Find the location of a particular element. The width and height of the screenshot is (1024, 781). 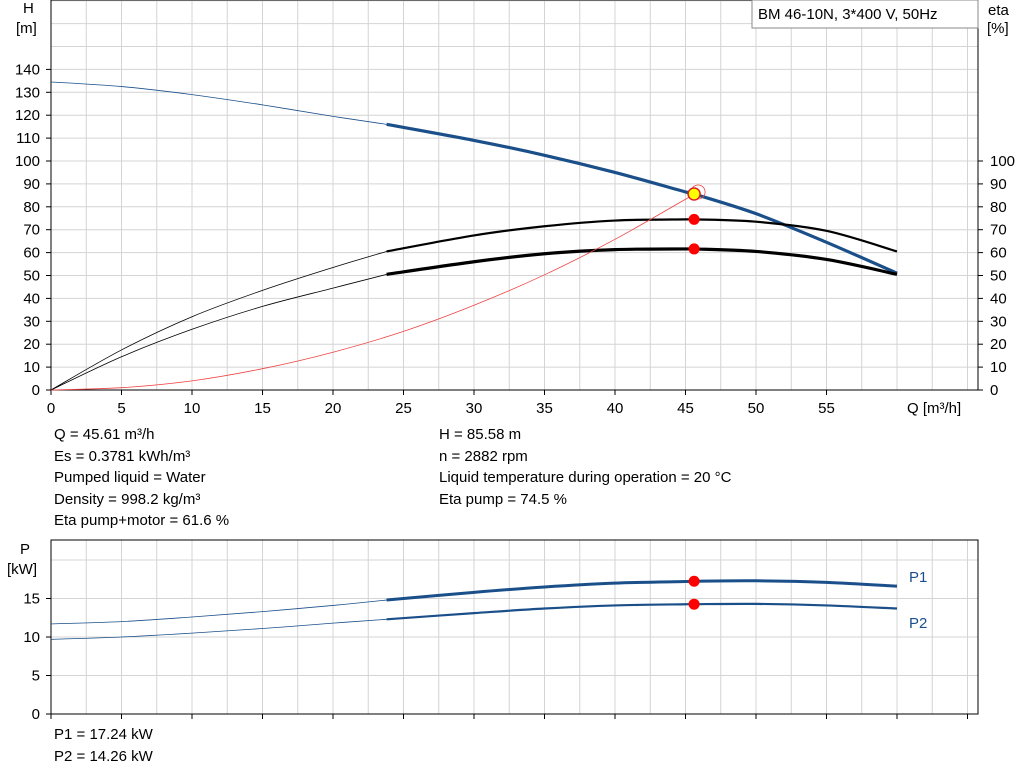

series-P1 is located at coordinates (642, 590).